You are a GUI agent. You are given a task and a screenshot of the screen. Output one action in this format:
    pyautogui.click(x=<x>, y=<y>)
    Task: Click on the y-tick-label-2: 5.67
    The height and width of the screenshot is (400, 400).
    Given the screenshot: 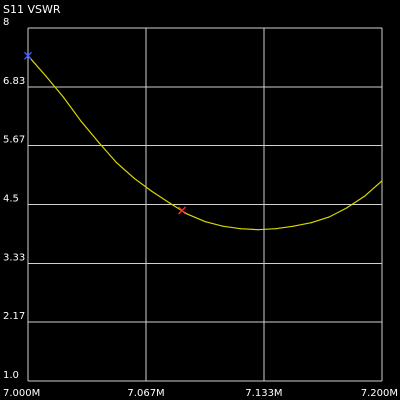 What is the action you would take?
    pyautogui.click(x=14, y=139)
    